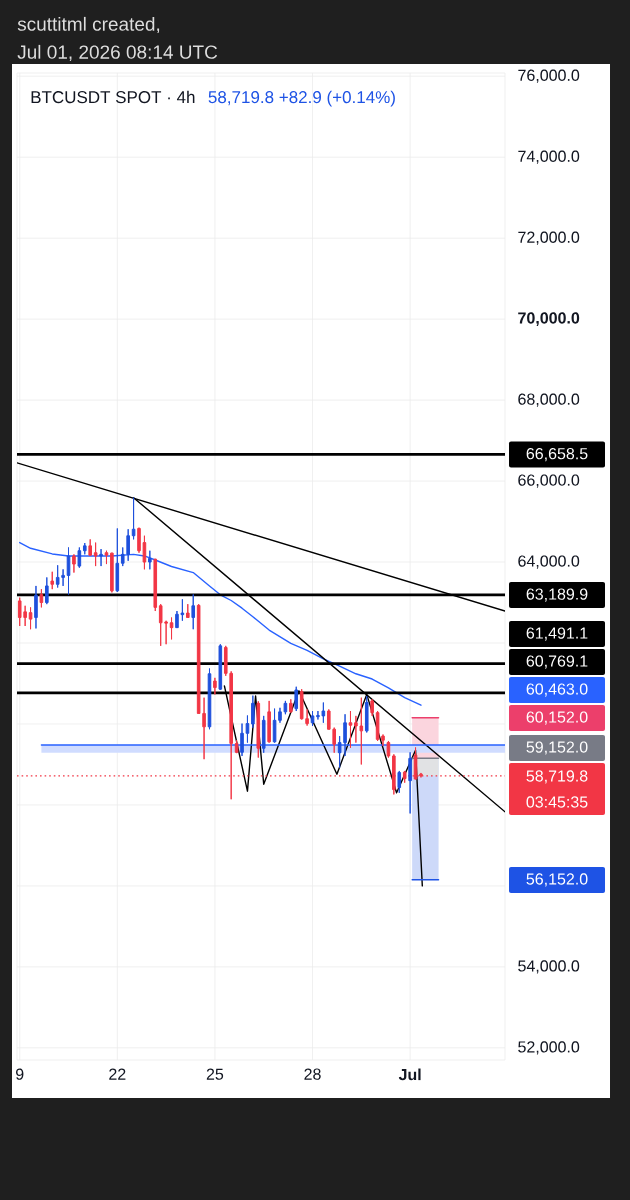 The image size is (630, 1200). What do you see at coordinates (549, 238) in the screenshot?
I see `y-tick-label: 72,000.0` at bounding box center [549, 238].